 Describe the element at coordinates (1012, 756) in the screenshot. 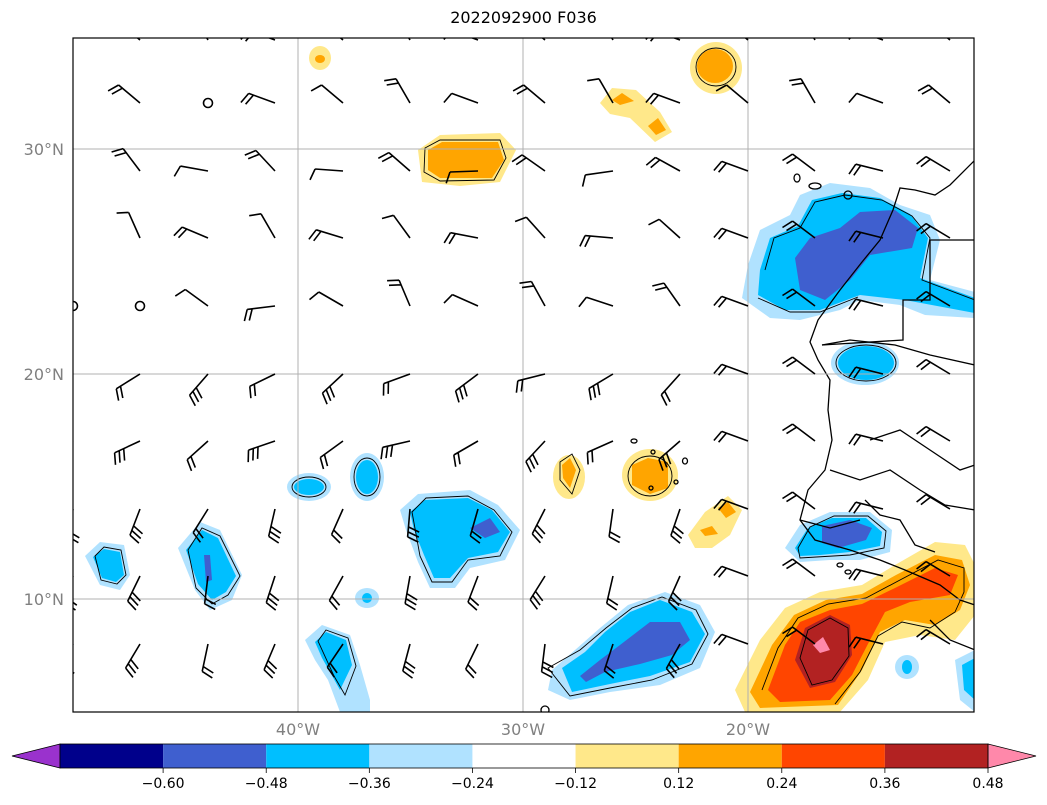

I see `colorbar-extend-max` at that location.